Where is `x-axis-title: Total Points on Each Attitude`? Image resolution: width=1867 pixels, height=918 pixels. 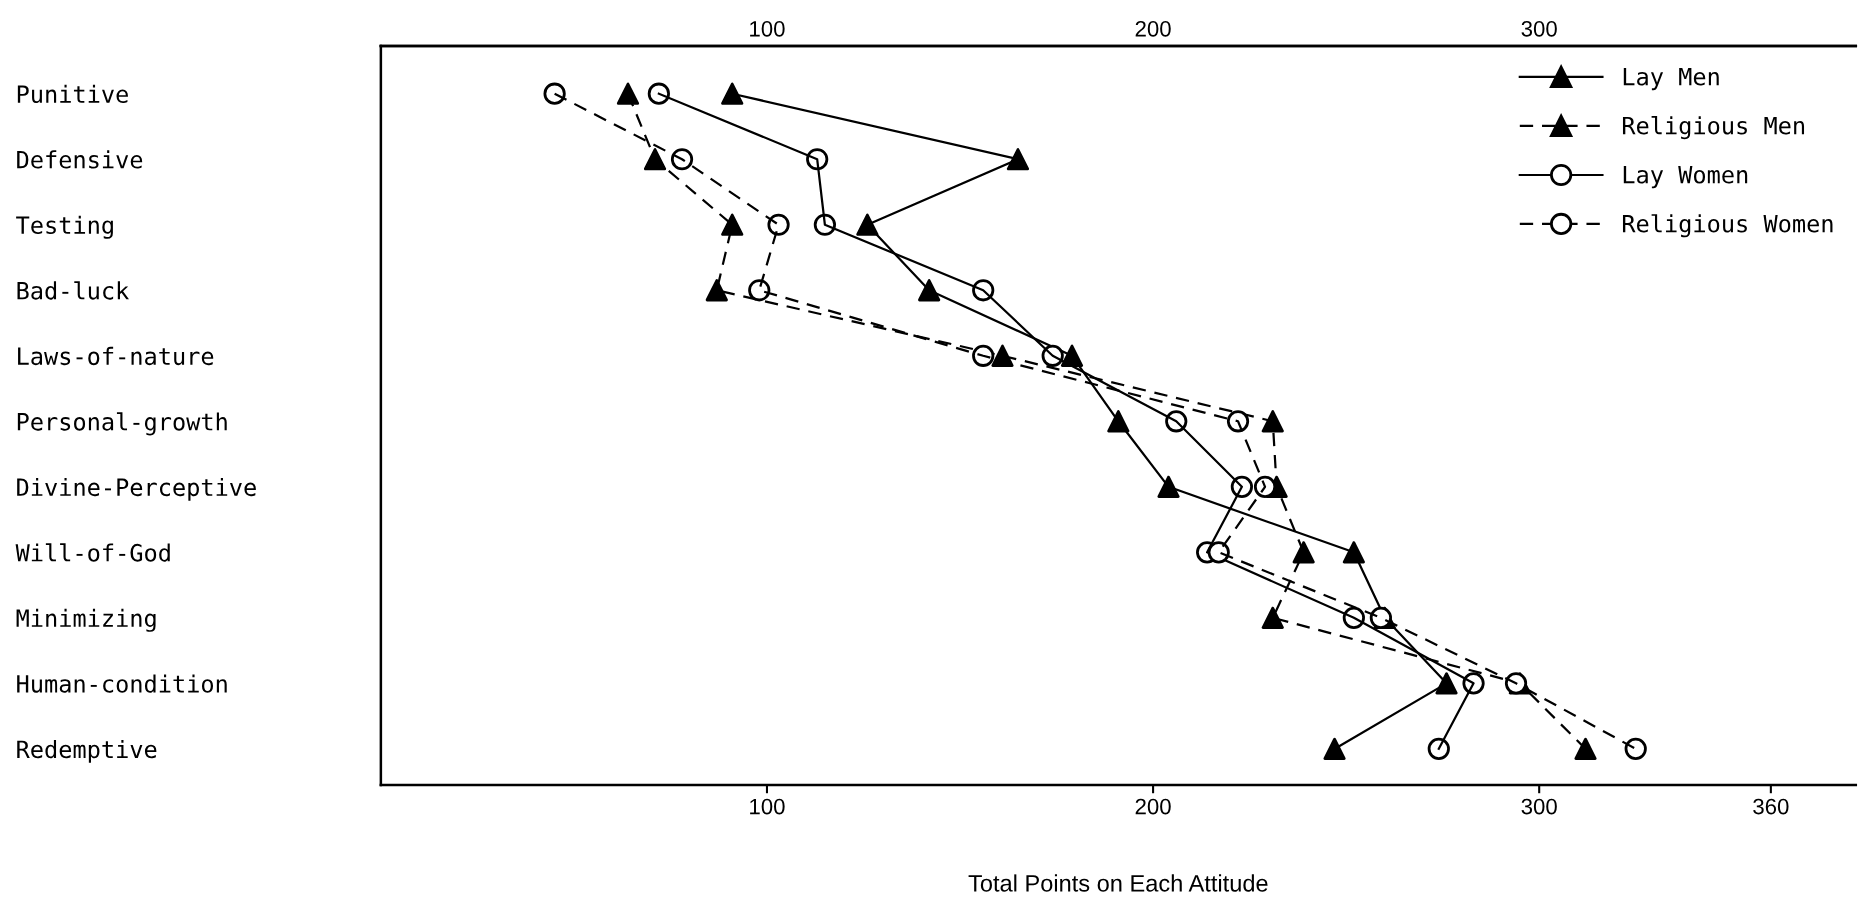 x-axis-title: Total Points on Each Attitude is located at coordinates (1118, 883).